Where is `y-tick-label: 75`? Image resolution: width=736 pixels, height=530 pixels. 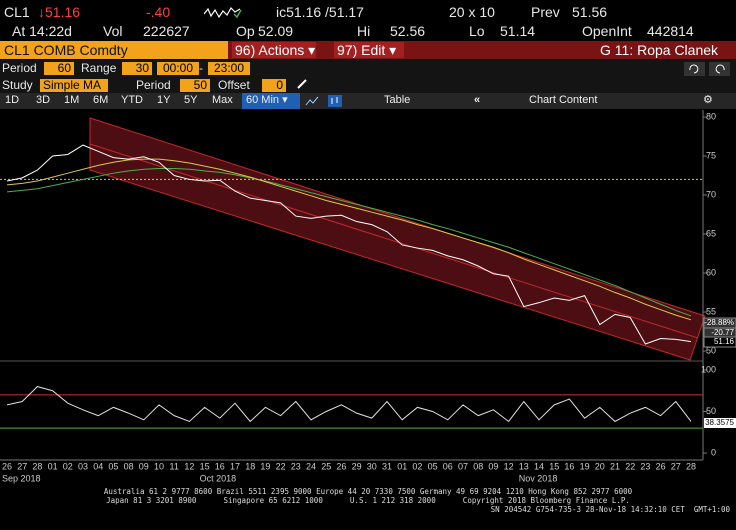
y-tick-label: 75 is located at coordinates (711, 155).